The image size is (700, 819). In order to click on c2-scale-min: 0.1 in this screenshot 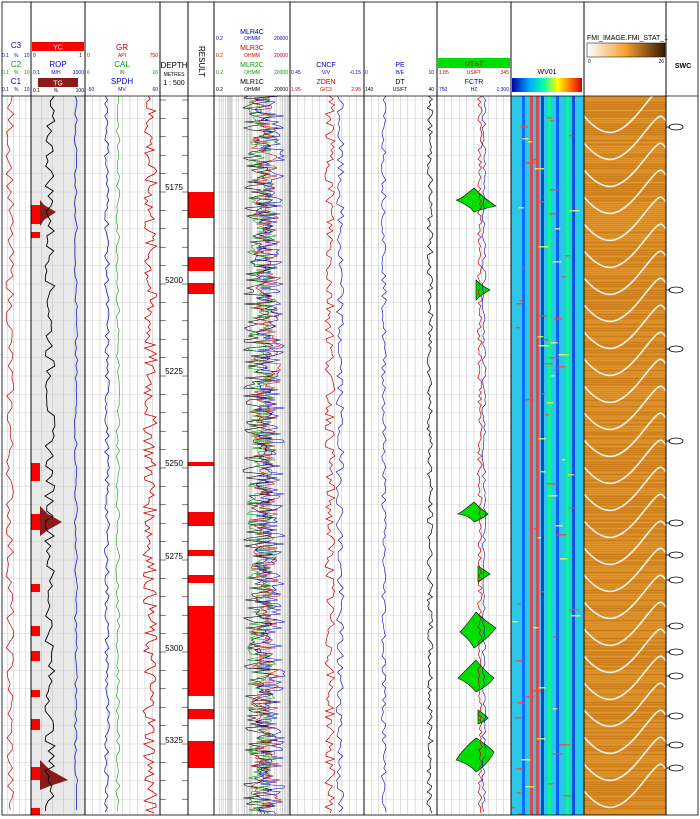, I will do `click(5, 73)`.